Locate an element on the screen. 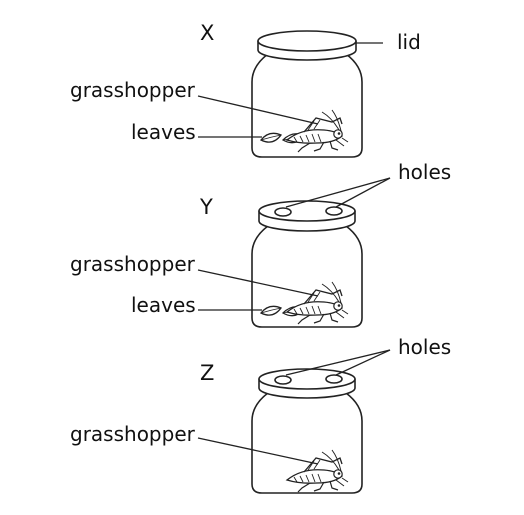  hole-z-right is located at coordinates (334, 379).